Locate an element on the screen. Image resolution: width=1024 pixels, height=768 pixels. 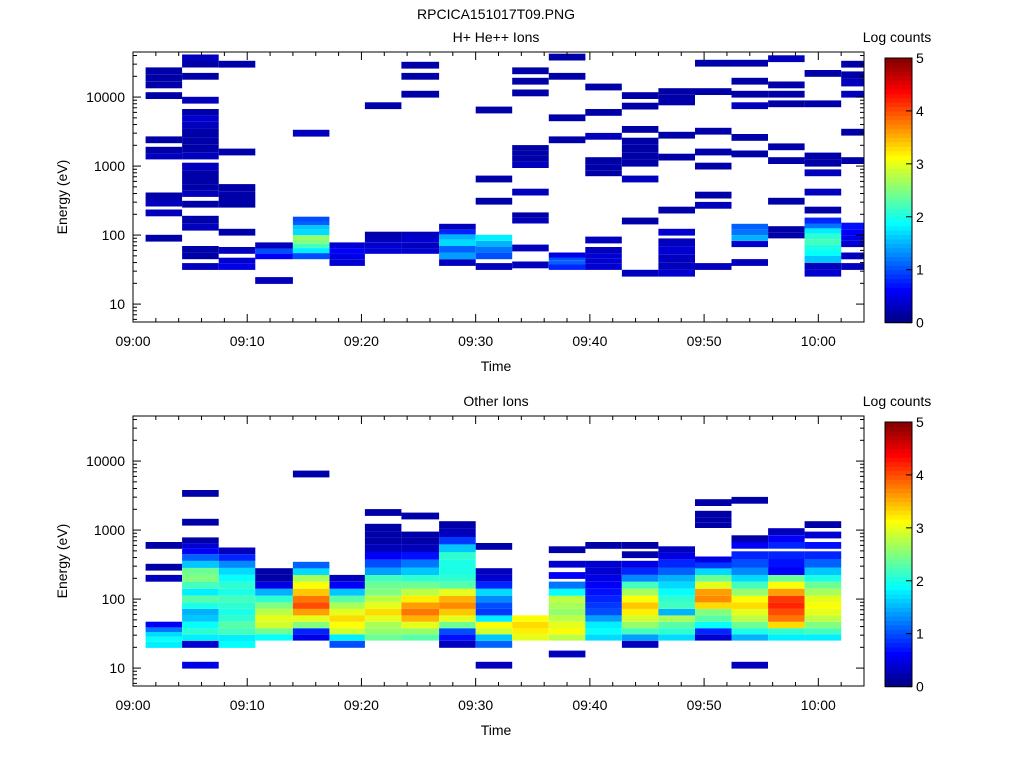
top-y-tick-label: 10000 is located at coordinates (105, 97).